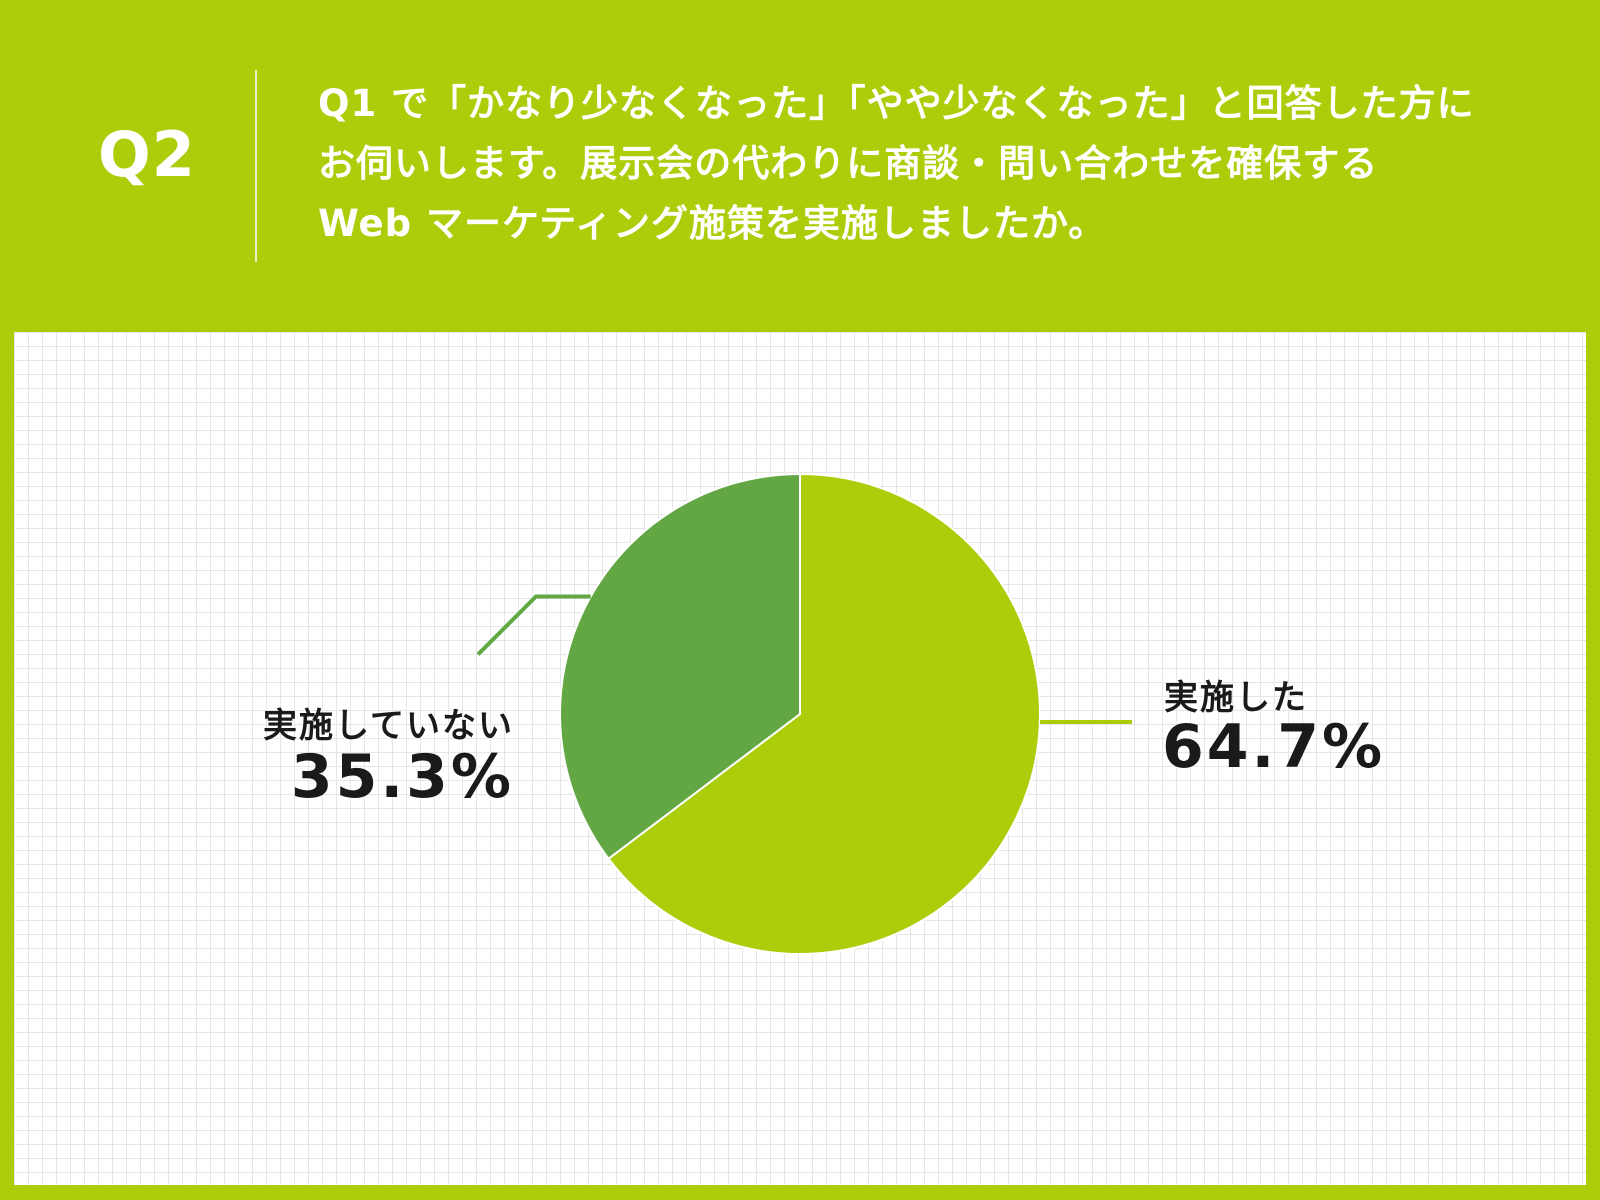  I want to click on pie-slices, so click(800, 713).